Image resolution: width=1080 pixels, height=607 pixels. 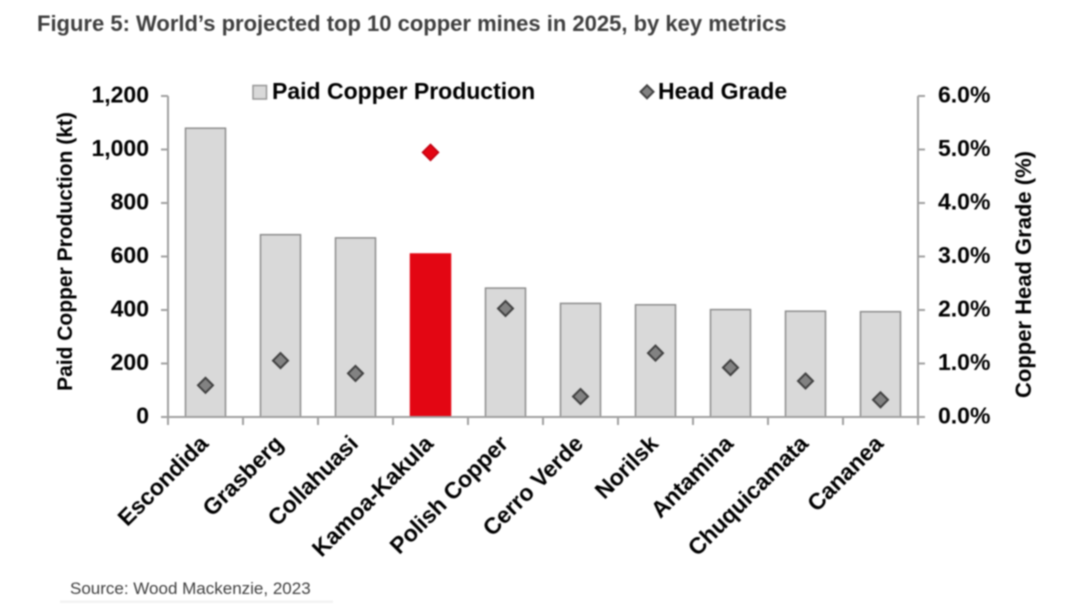 What do you see at coordinates (130, 255) in the screenshot?
I see `svg-text: 600` at bounding box center [130, 255].